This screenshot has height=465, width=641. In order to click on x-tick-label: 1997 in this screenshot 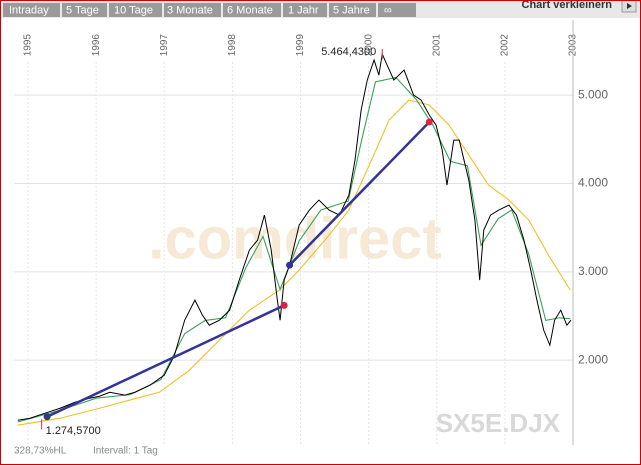, I will do `click(164, 45)`.